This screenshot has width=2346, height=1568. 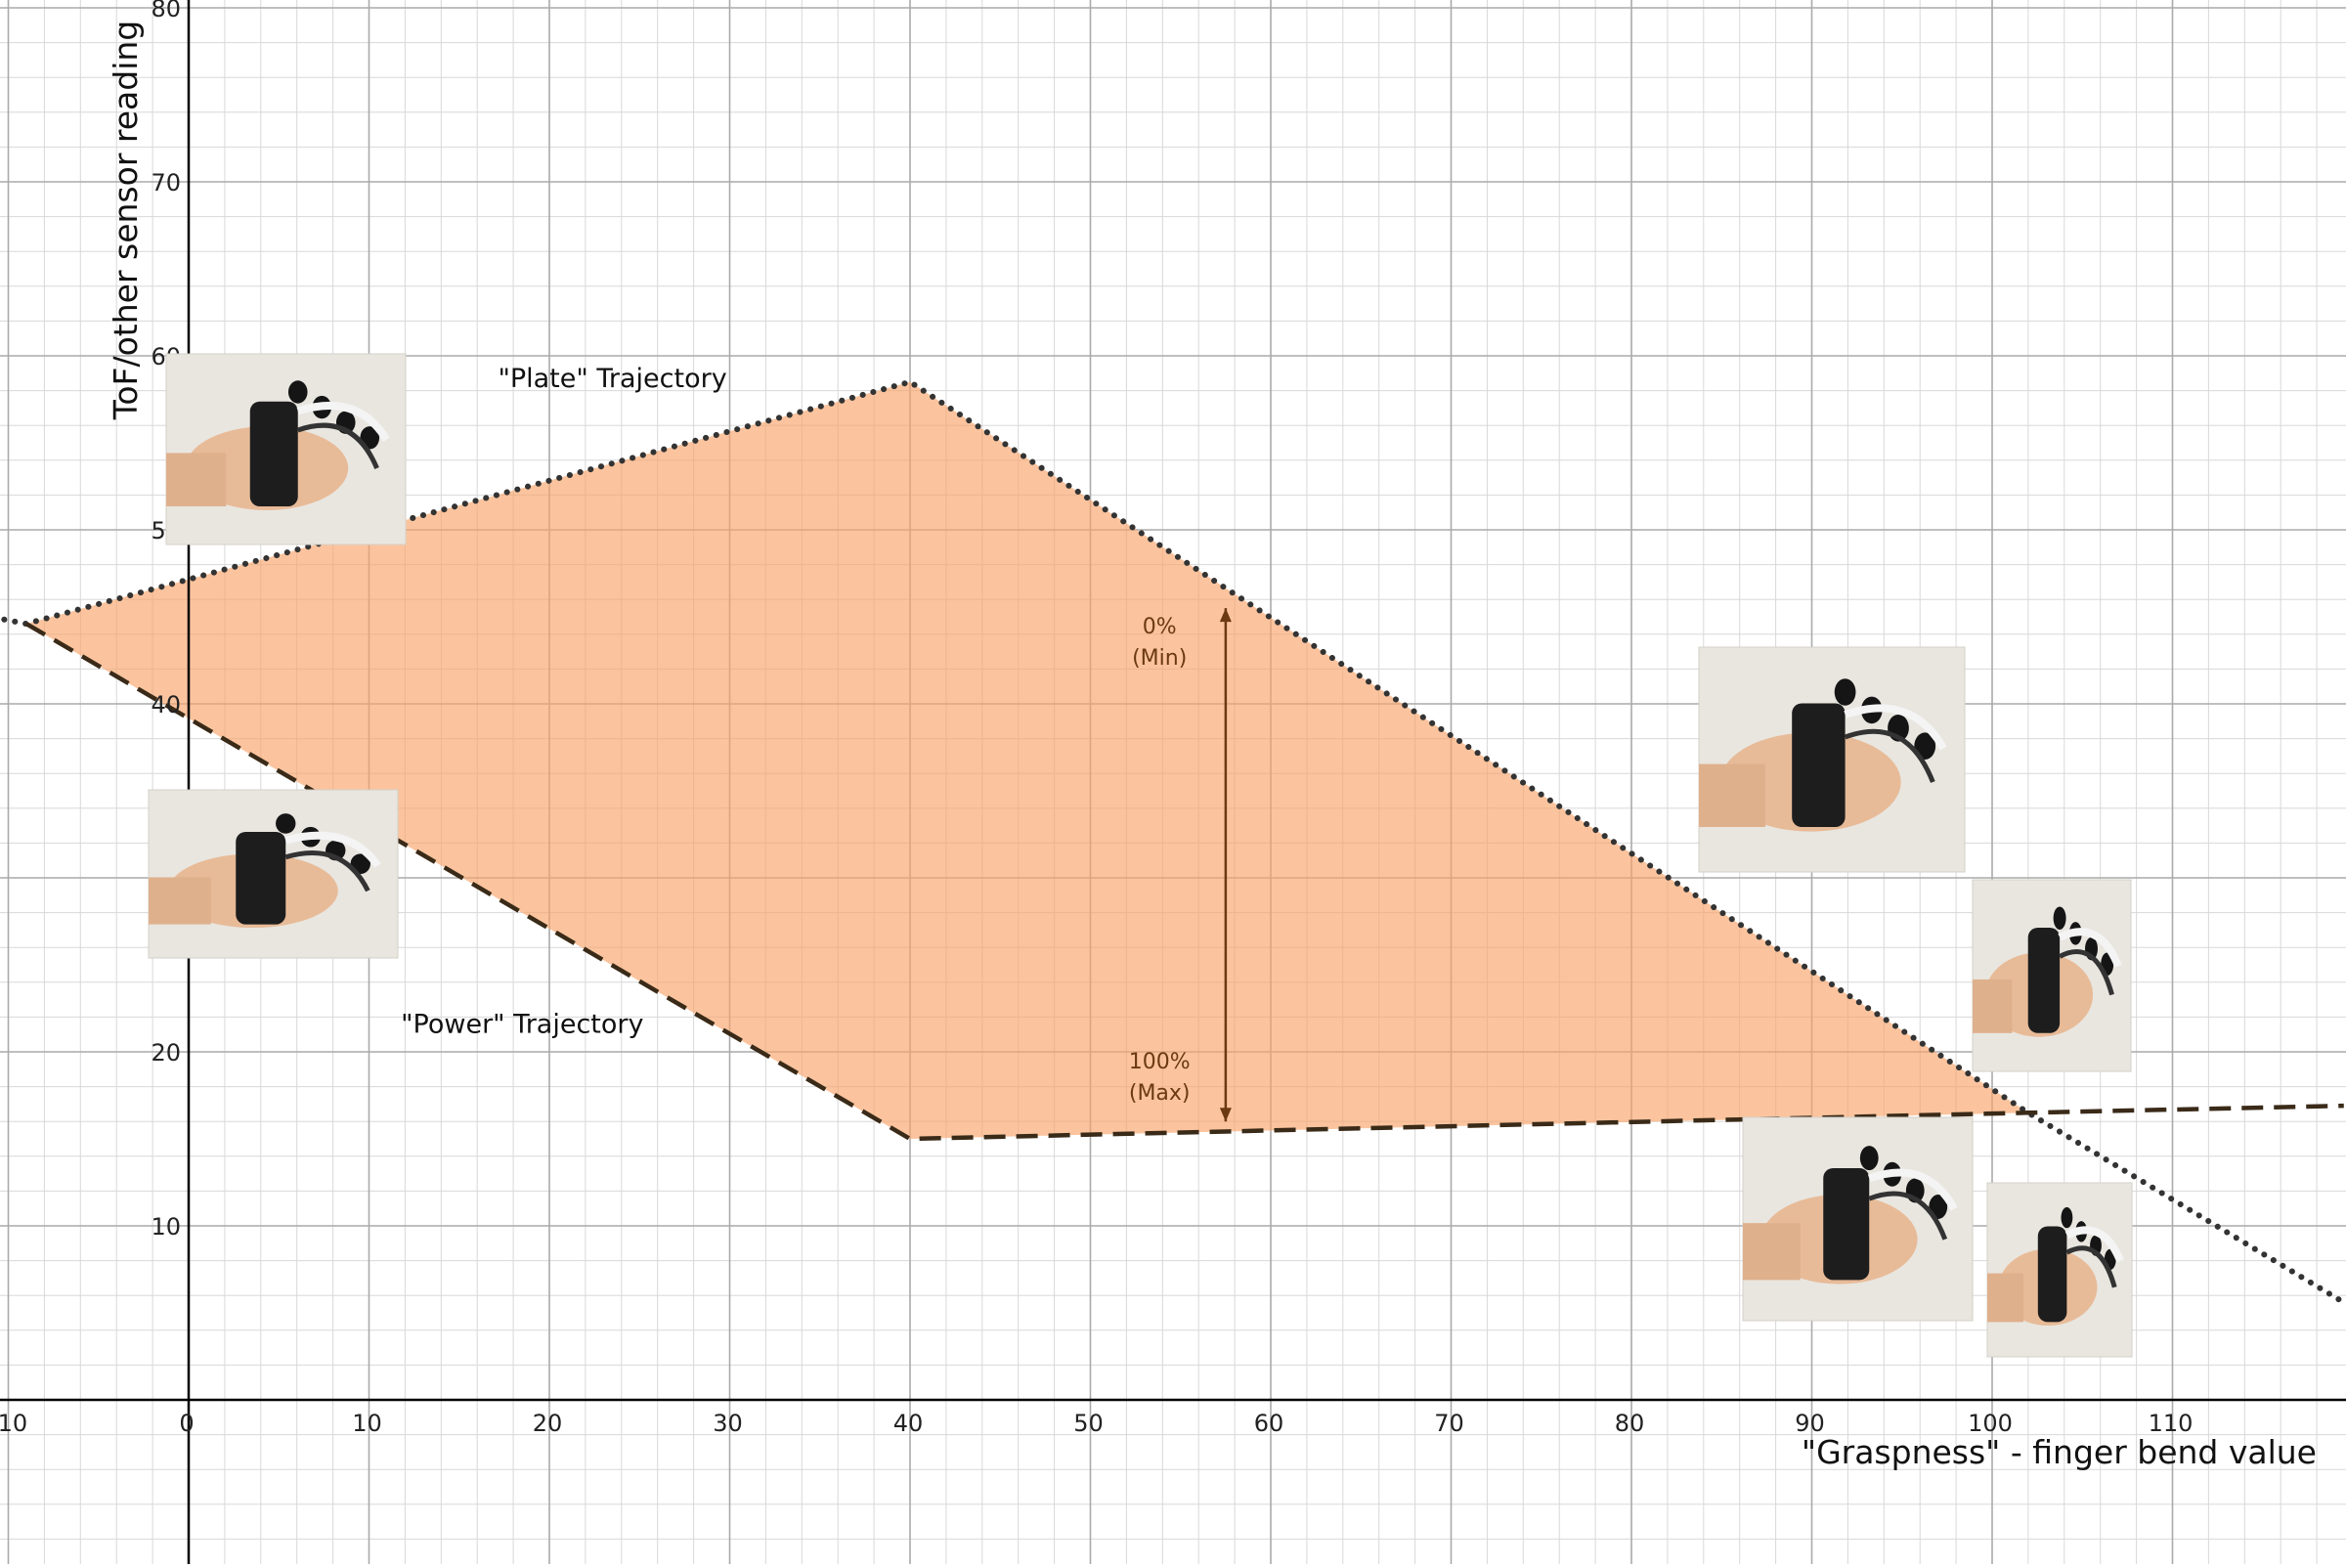 I want to click on x-tick-label: 80, so click(x=1630, y=1423).